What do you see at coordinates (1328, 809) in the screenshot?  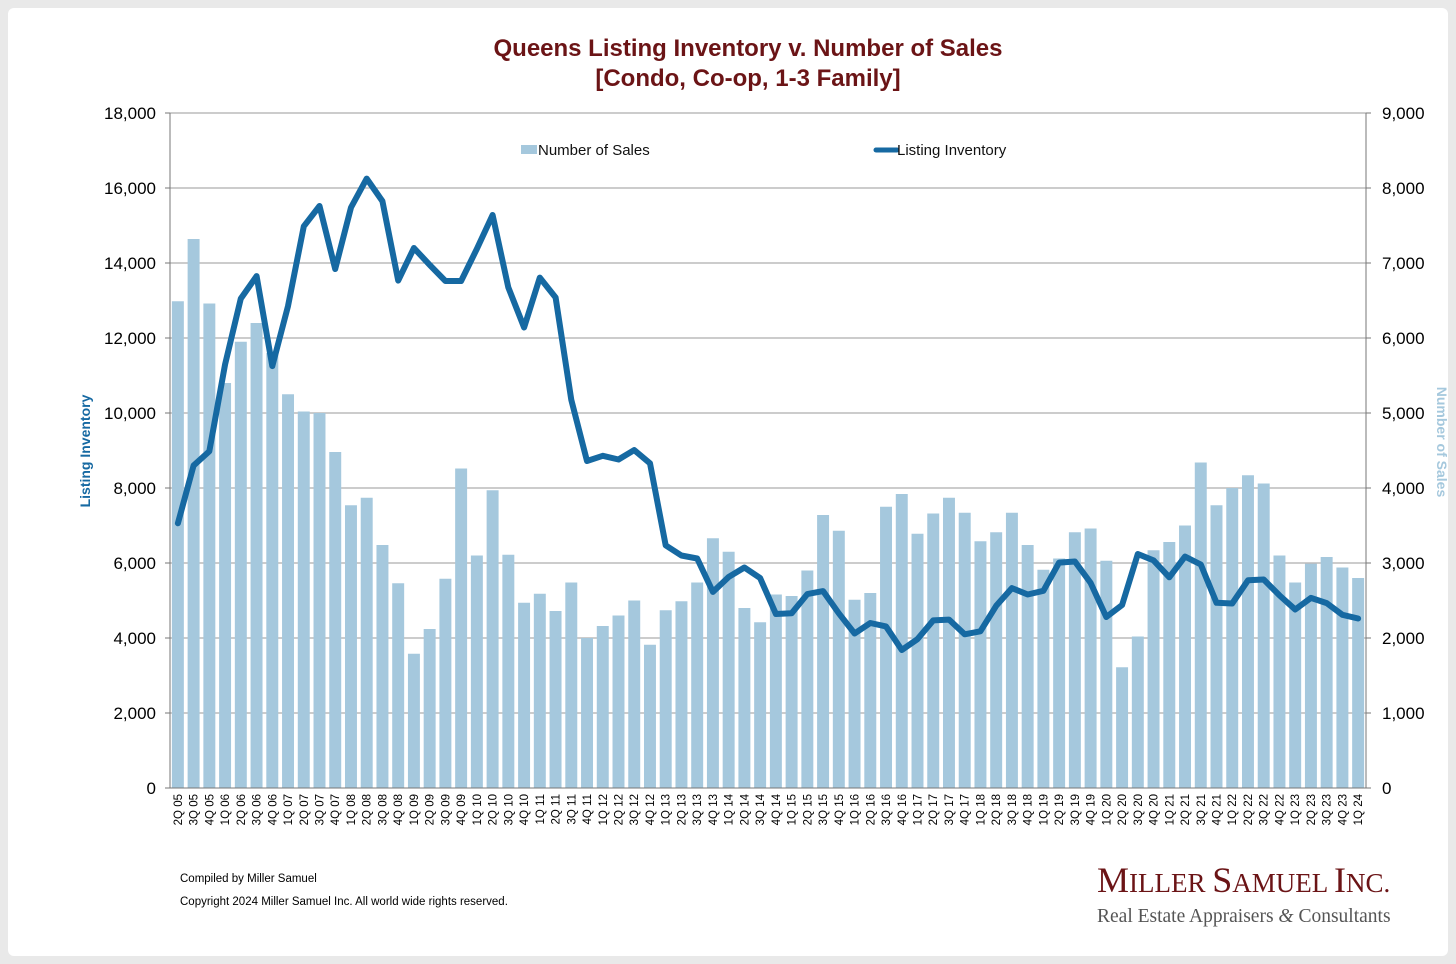 I see `x-tick-label: 3Q 23` at bounding box center [1328, 809].